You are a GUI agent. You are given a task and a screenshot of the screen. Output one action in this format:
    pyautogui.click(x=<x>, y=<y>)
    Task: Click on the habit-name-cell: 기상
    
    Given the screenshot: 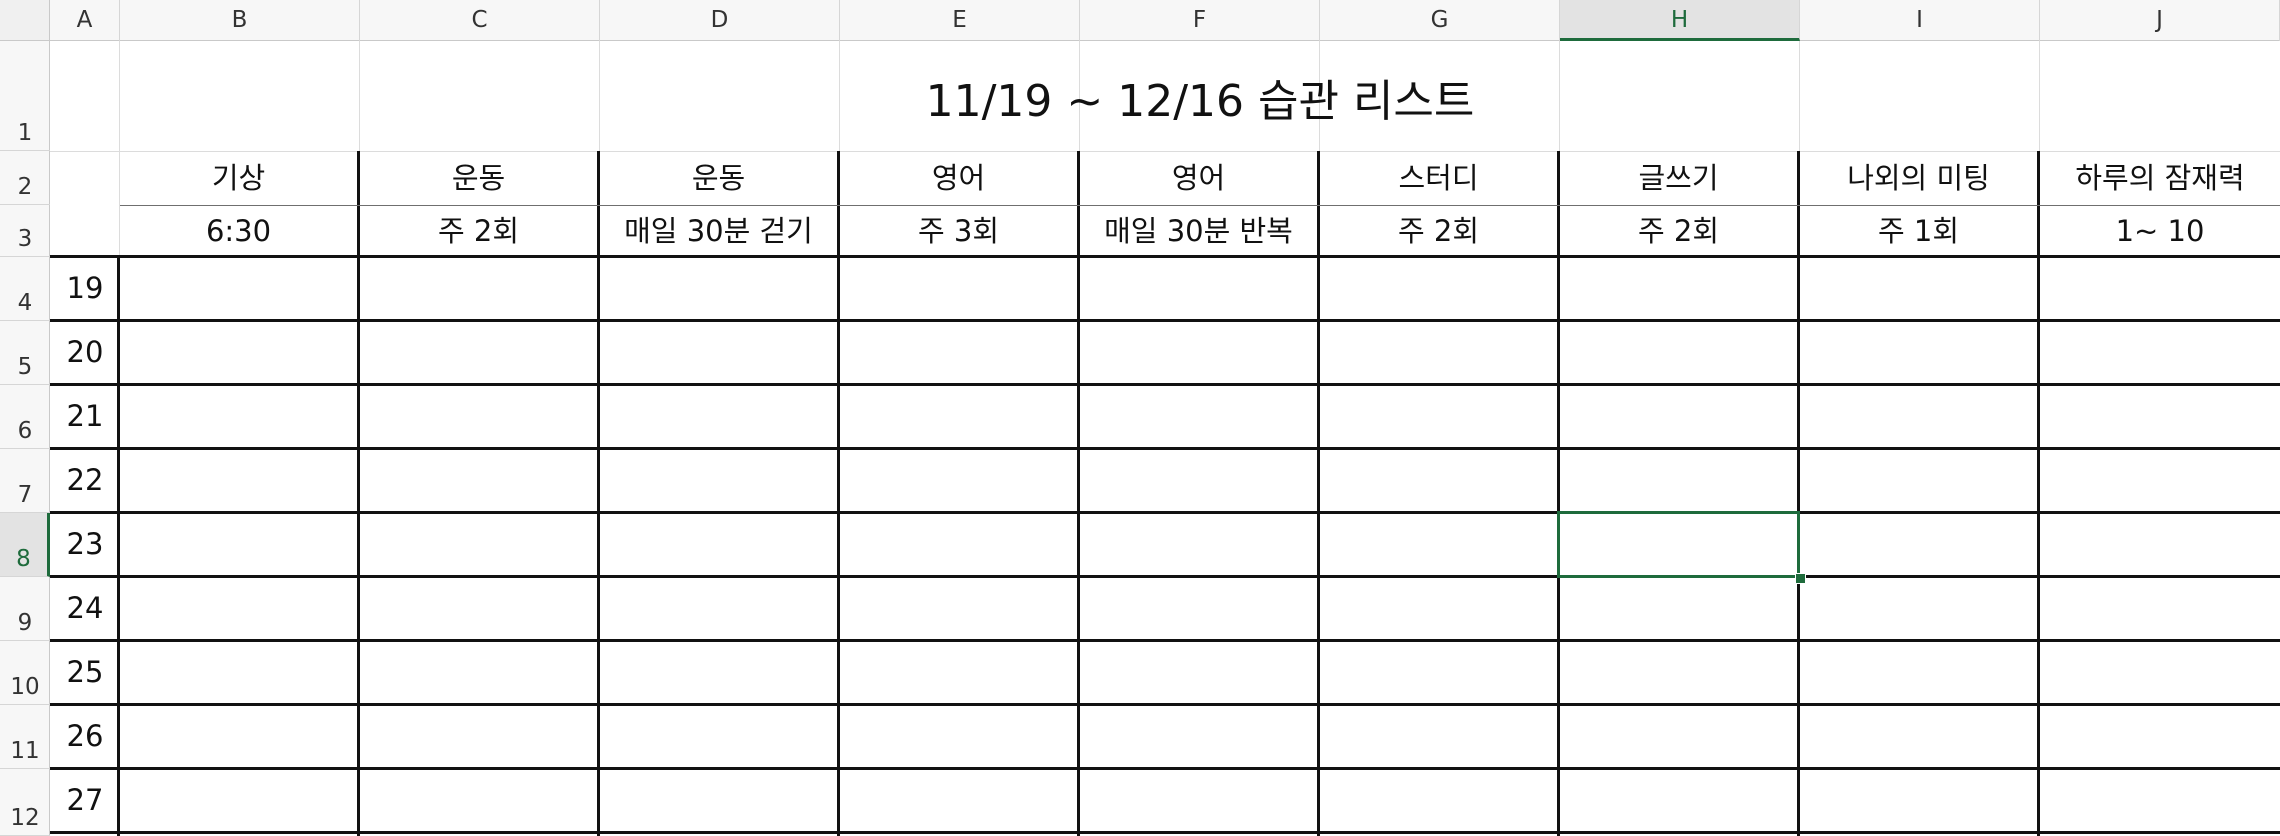 What is the action you would take?
    pyautogui.click(x=238, y=178)
    